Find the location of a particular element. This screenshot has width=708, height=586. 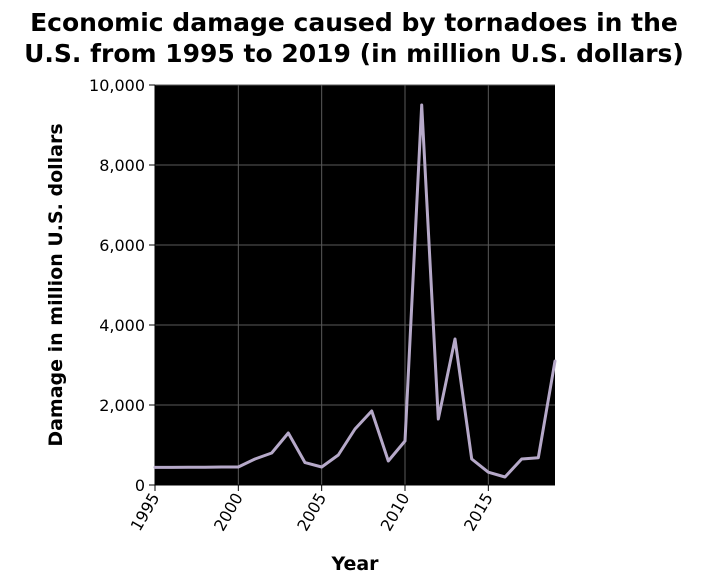

x-tick-label: 2015 is located at coordinates (478, 512).